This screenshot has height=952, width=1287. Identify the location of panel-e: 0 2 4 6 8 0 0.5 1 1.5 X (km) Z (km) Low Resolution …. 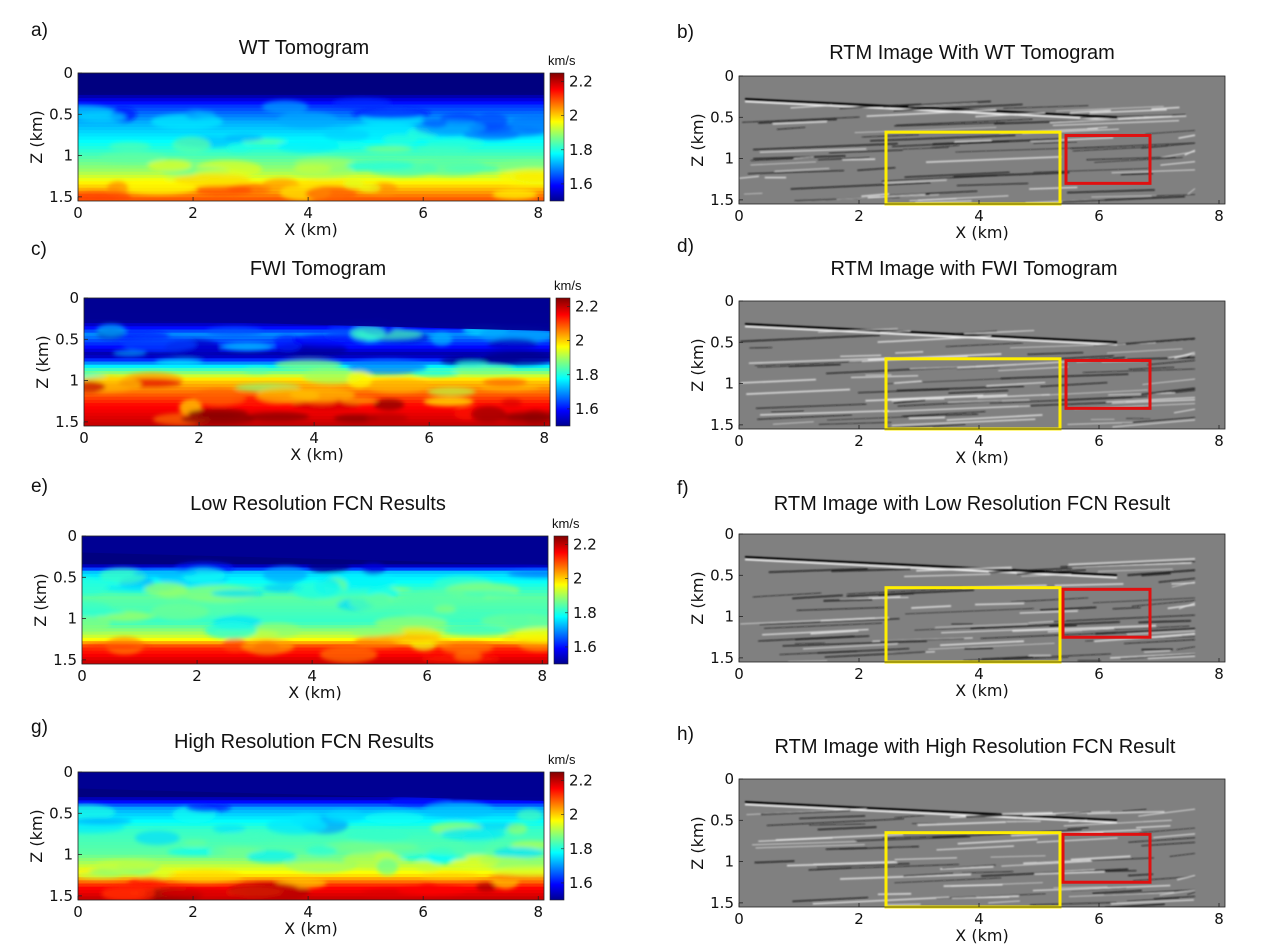
(314, 589).